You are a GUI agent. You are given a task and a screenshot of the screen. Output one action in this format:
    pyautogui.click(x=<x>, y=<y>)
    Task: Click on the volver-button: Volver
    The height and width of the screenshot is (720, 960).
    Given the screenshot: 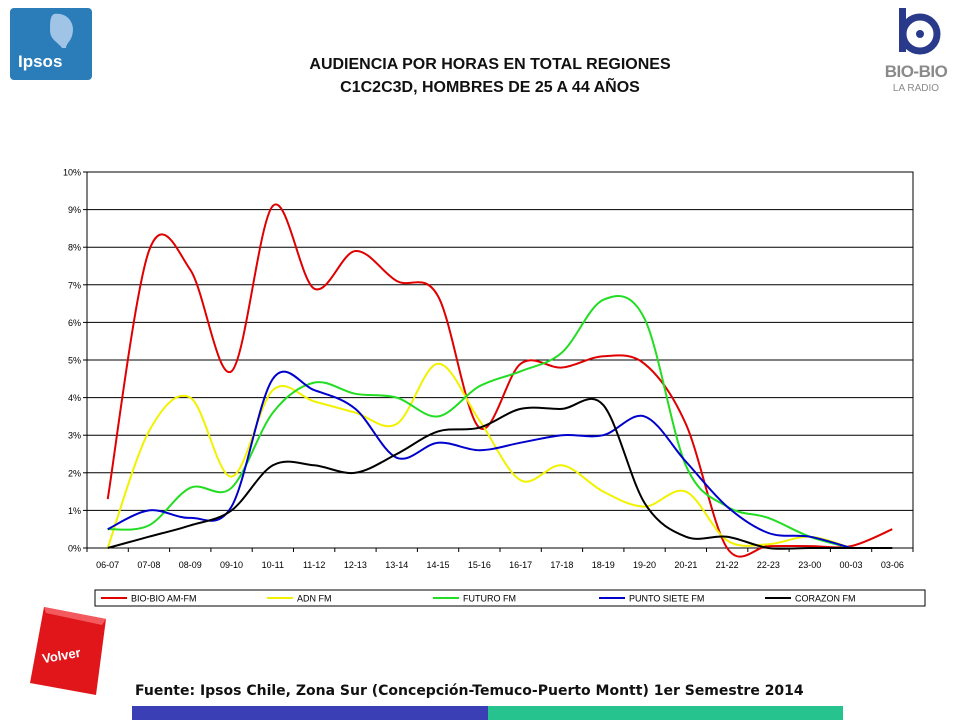 What is the action you would take?
    pyautogui.click(x=68, y=650)
    